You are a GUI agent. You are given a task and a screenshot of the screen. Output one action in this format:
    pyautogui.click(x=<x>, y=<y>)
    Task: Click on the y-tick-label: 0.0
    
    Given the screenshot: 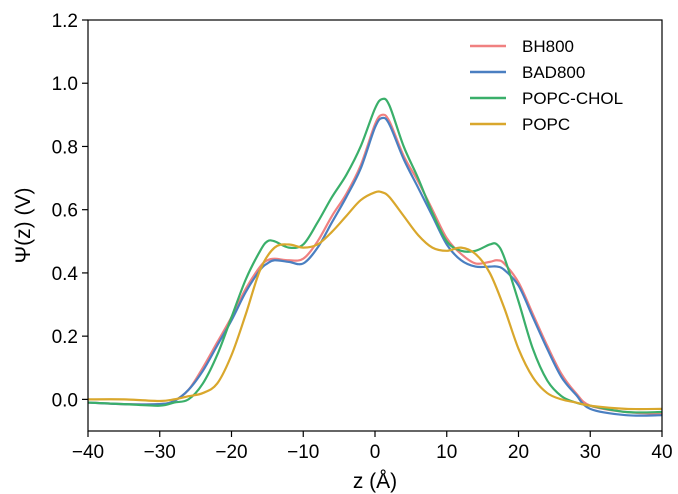 What is the action you would take?
    pyautogui.click(x=65, y=400)
    